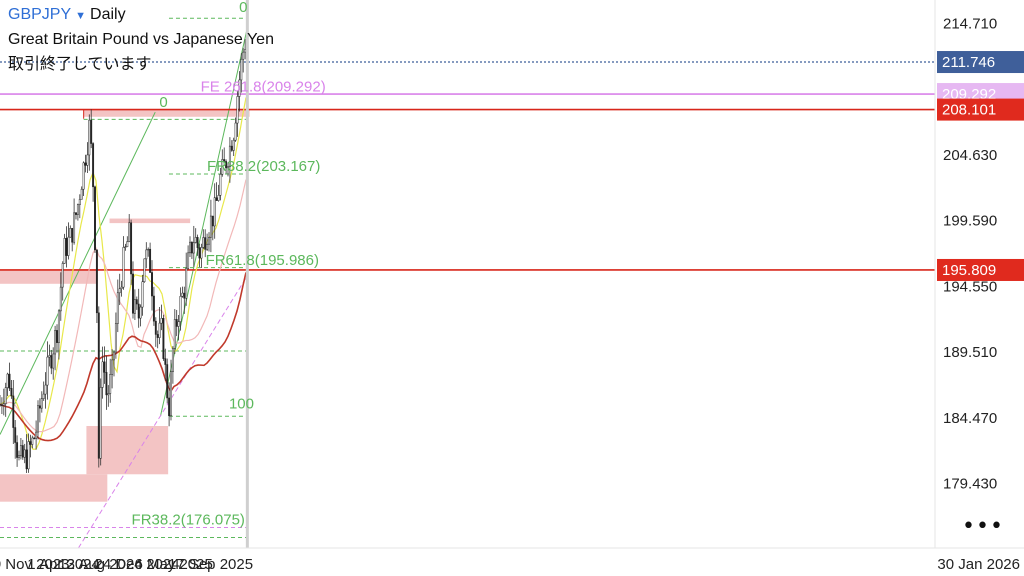 This screenshot has height=576, width=1024. What do you see at coordinates (163, 412) in the screenshot?
I see `pink-trendline` at bounding box center [163, 412].